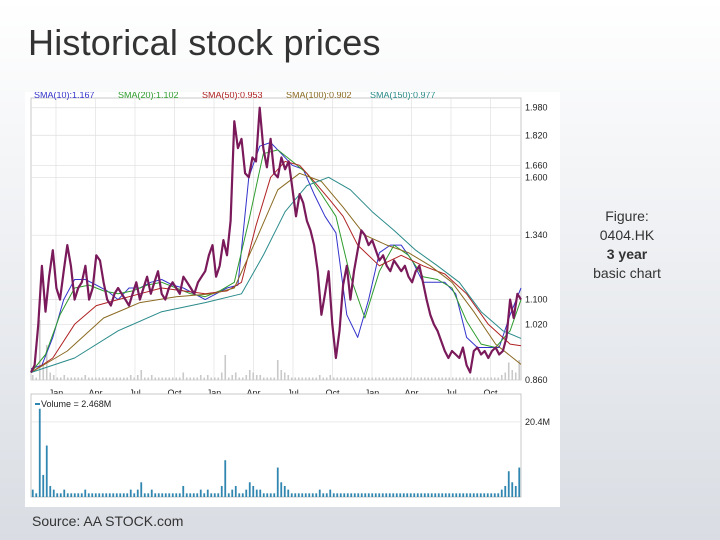  What do you see at coordinates (536, 177) in the screenshot?
I see `y-tick-label: 1.600` at bounding box center [536, 177].